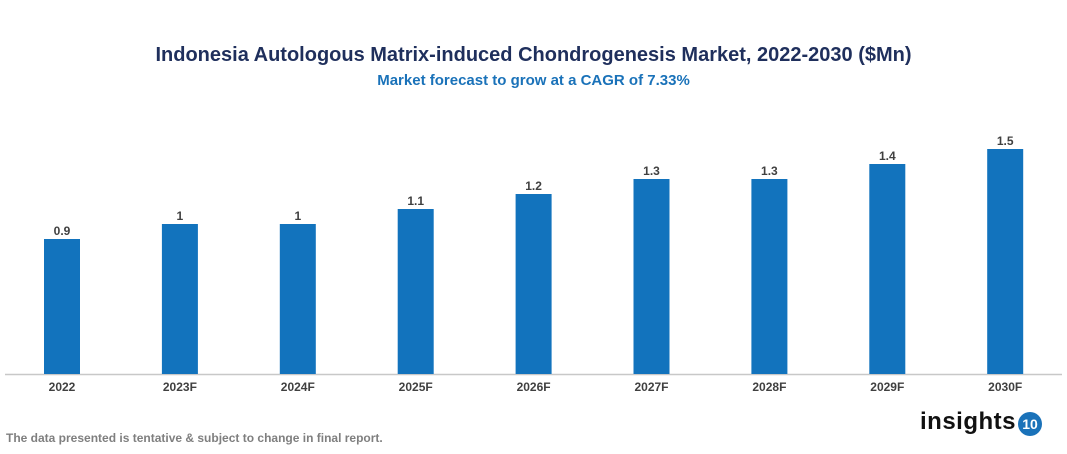 The image size is (1067, 454). Describe the element at coordinates (1005, 141) in the screenshot. I see `data-label-2030F: 1.5` at that location.